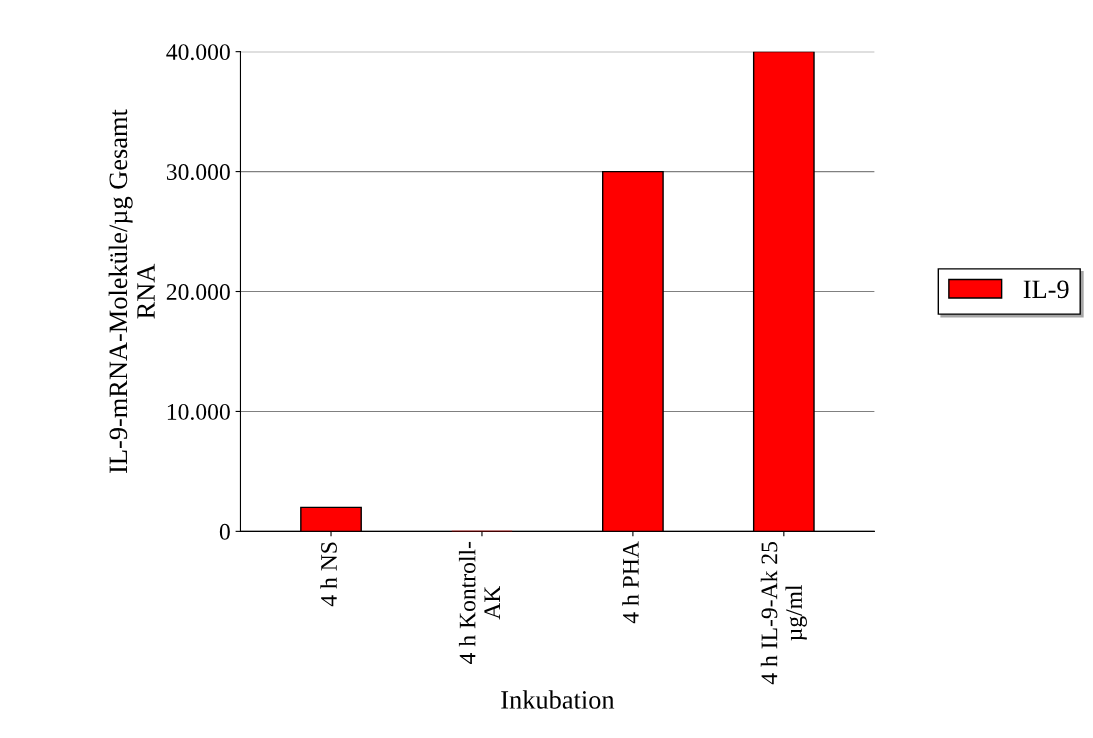 This screenshot has height=738, width=1093. What do you see at coordinates (479, 602) in the screenshot?
I see `x-tick-label: 4 h Kontroll- AK` at bounding box center [479, 602].